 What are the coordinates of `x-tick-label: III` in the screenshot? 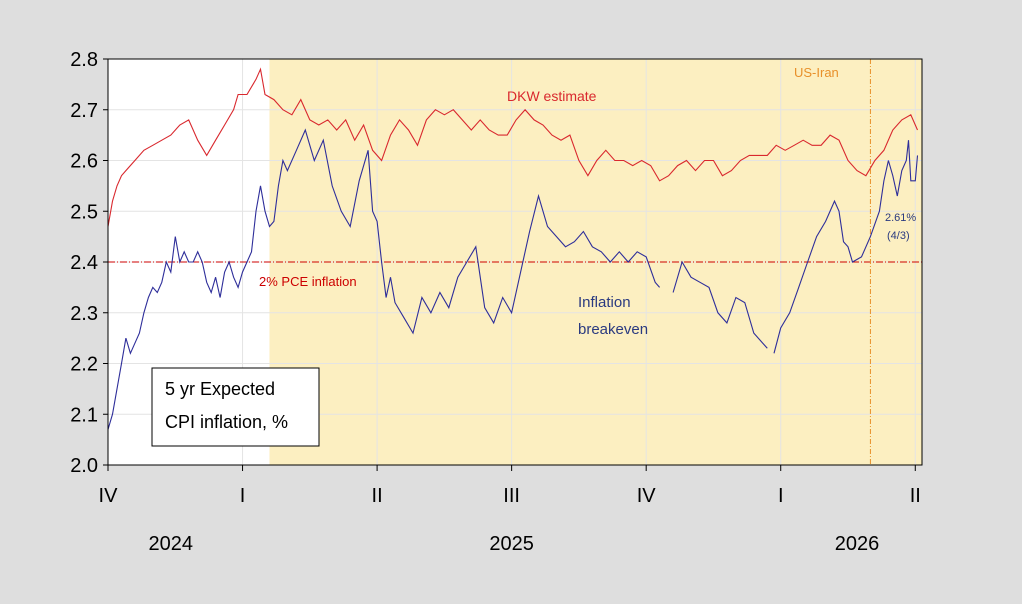 It's located at (511, 496).